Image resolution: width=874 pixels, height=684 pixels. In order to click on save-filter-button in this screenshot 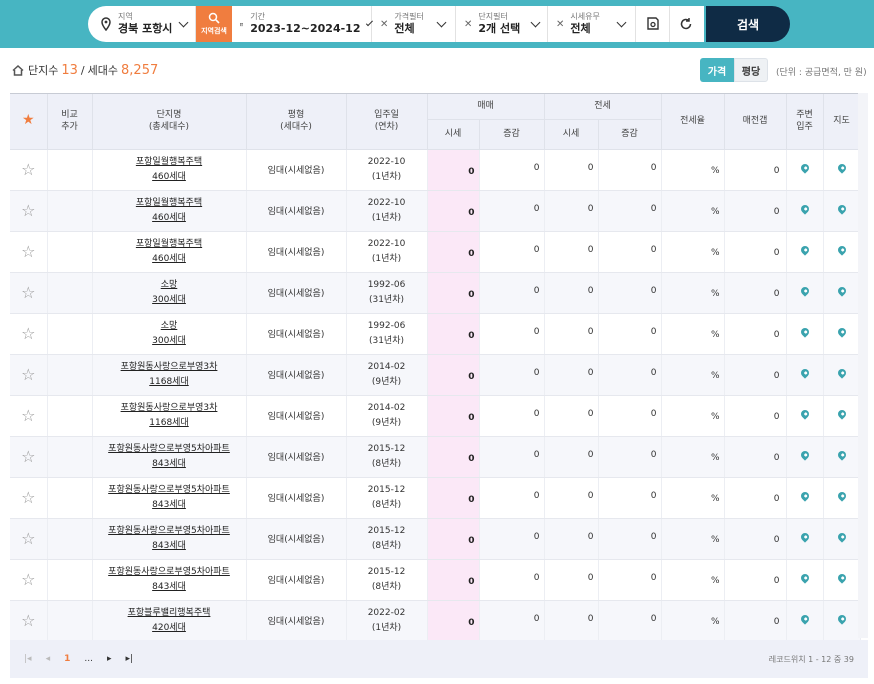, I will do `click(653, 24)`.